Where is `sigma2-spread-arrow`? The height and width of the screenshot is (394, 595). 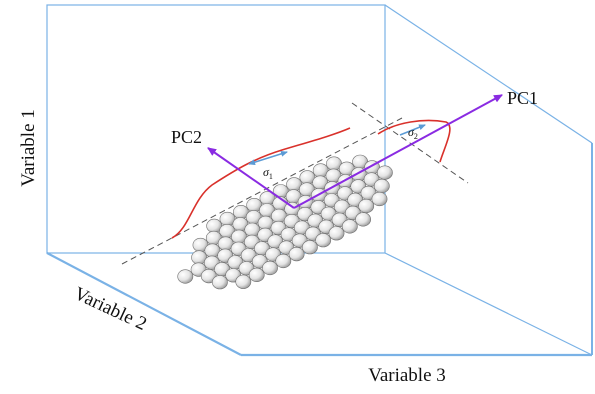
sigma2-spread-arrow is located at coordinates (412, 130).